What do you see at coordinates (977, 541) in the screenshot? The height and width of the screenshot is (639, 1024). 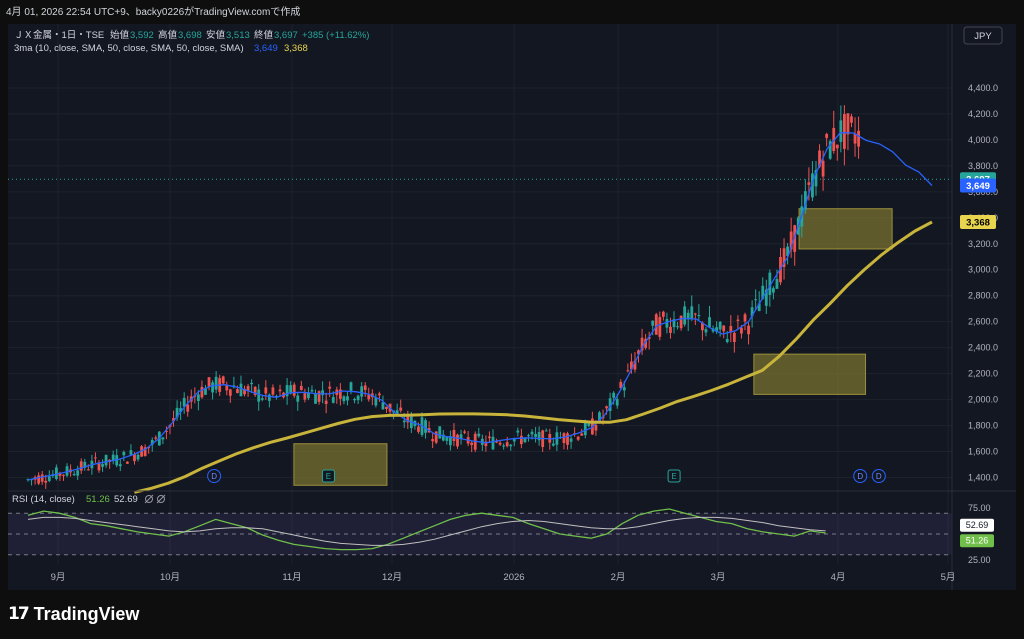 I see `rsi-value-text: 51.26` at bounding box center [977, 541].